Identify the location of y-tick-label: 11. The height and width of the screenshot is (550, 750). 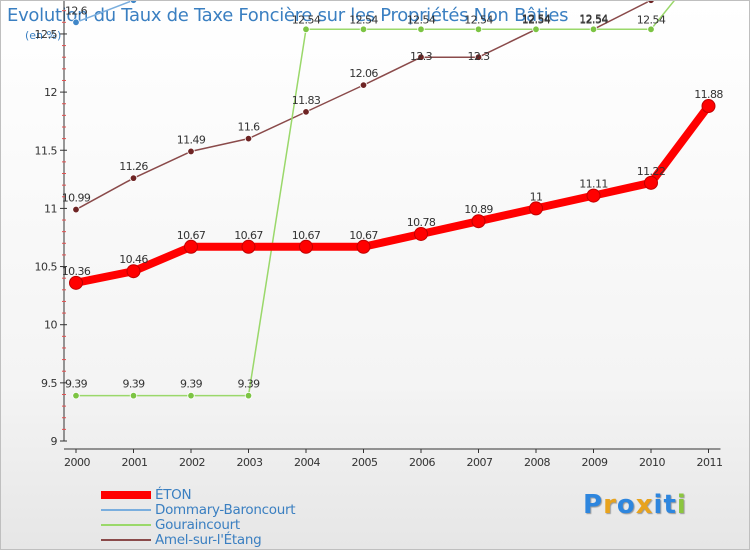
(50, 208).